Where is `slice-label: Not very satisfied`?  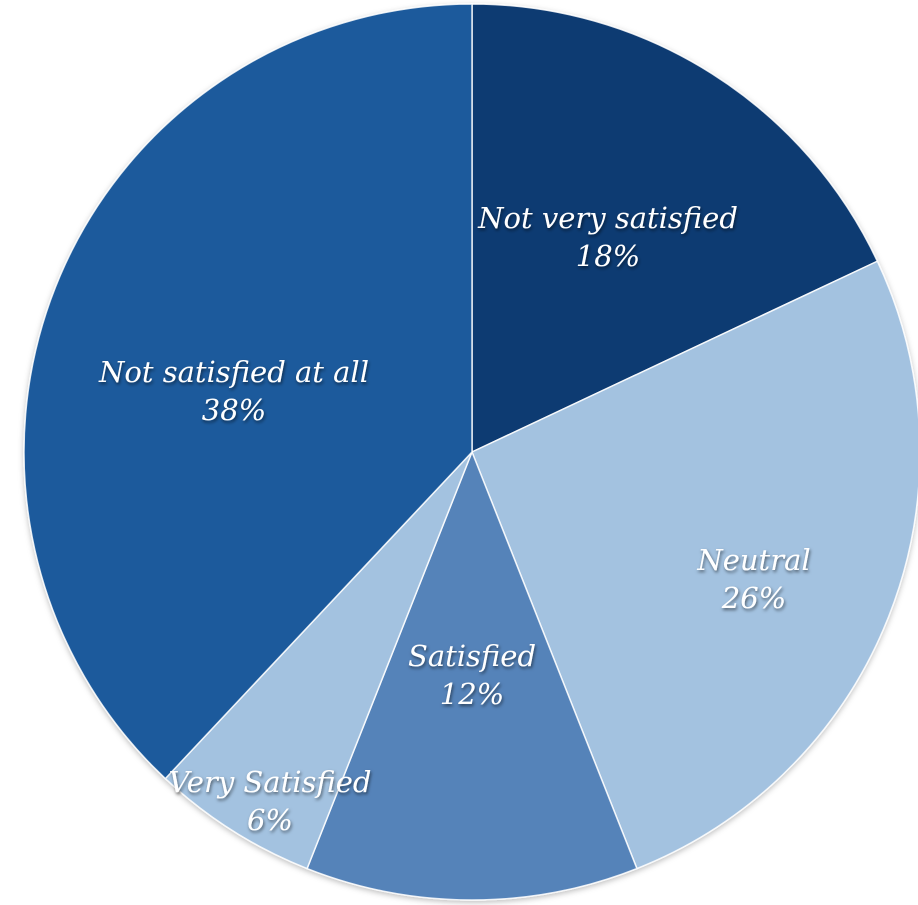 slice-label: Not very satisfied is located at coordinates (607, 218).